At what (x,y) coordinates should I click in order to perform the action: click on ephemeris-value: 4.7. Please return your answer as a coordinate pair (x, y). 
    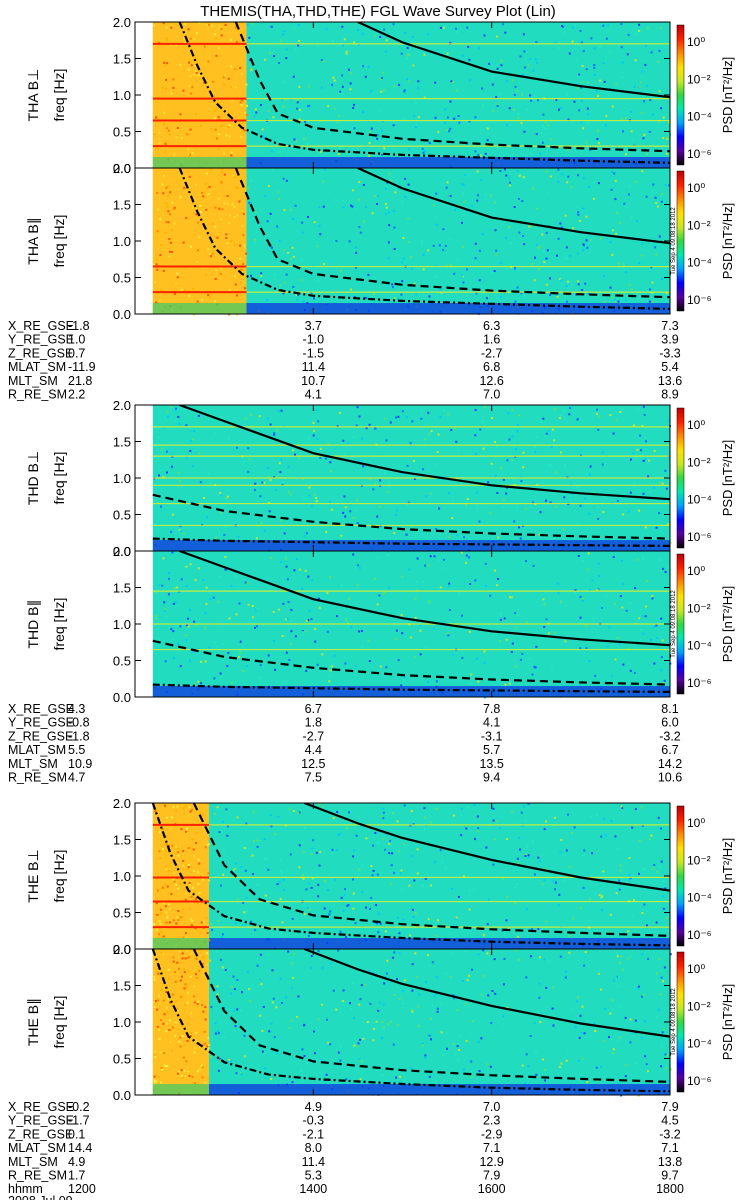
    Looking at the image, I should click on (76, 778).